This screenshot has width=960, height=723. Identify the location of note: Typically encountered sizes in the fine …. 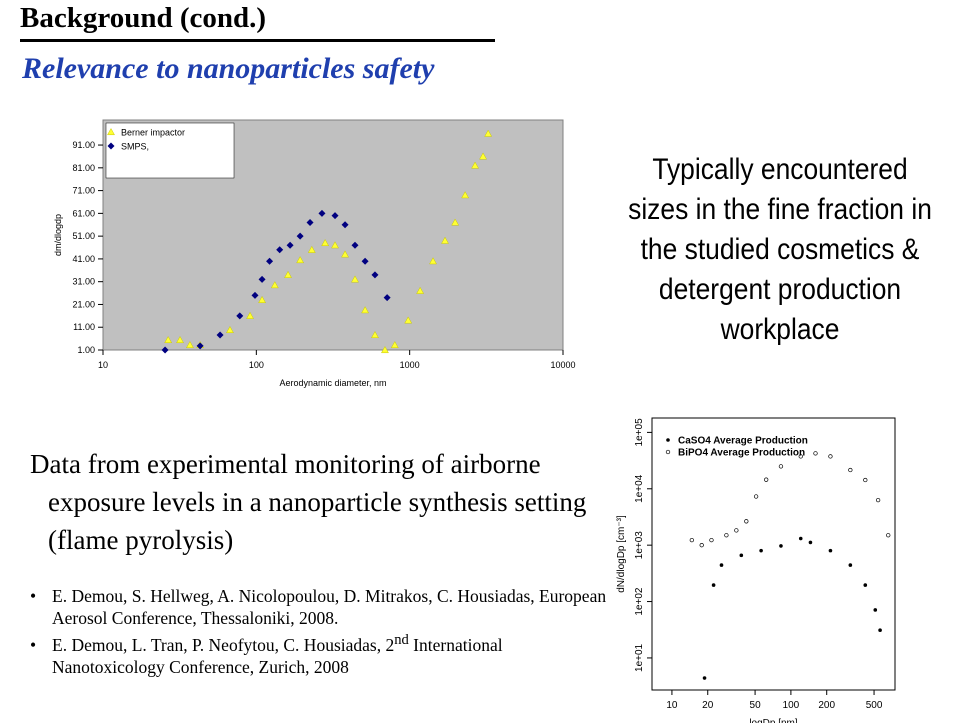
(780, 249).